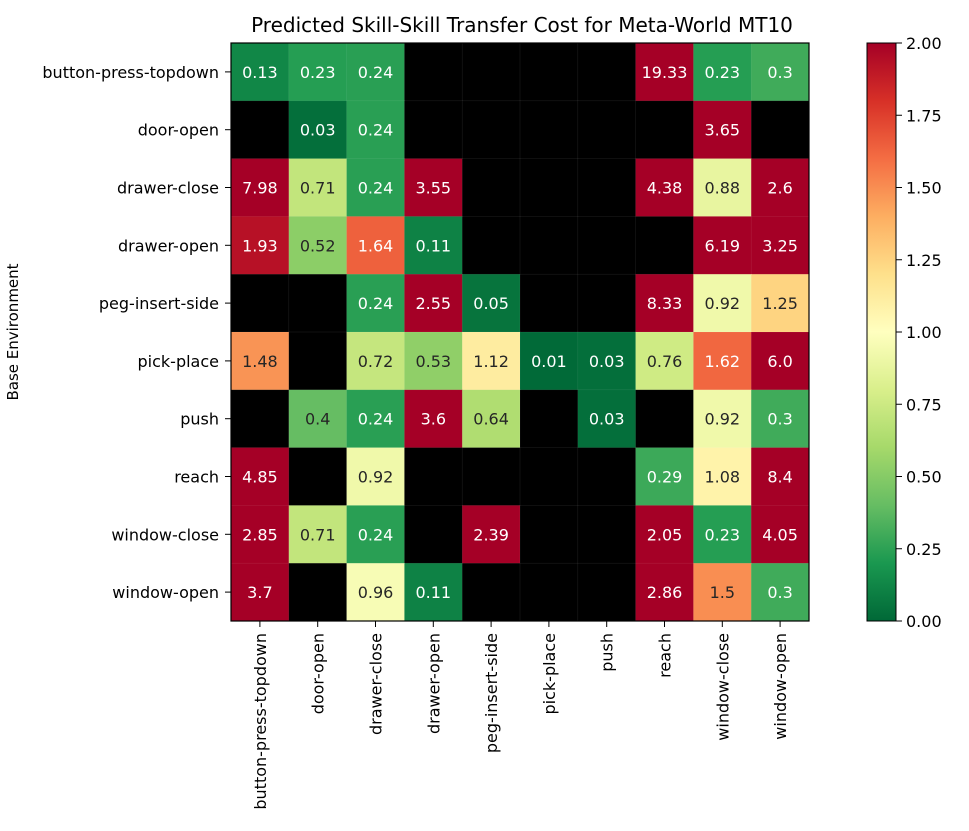 The height and width of the screenshot is (831, 969). What do you see at coordinates (881, 332) in the screenshot?
I see `colorbar-gradient` at bounding box center [881, 332].